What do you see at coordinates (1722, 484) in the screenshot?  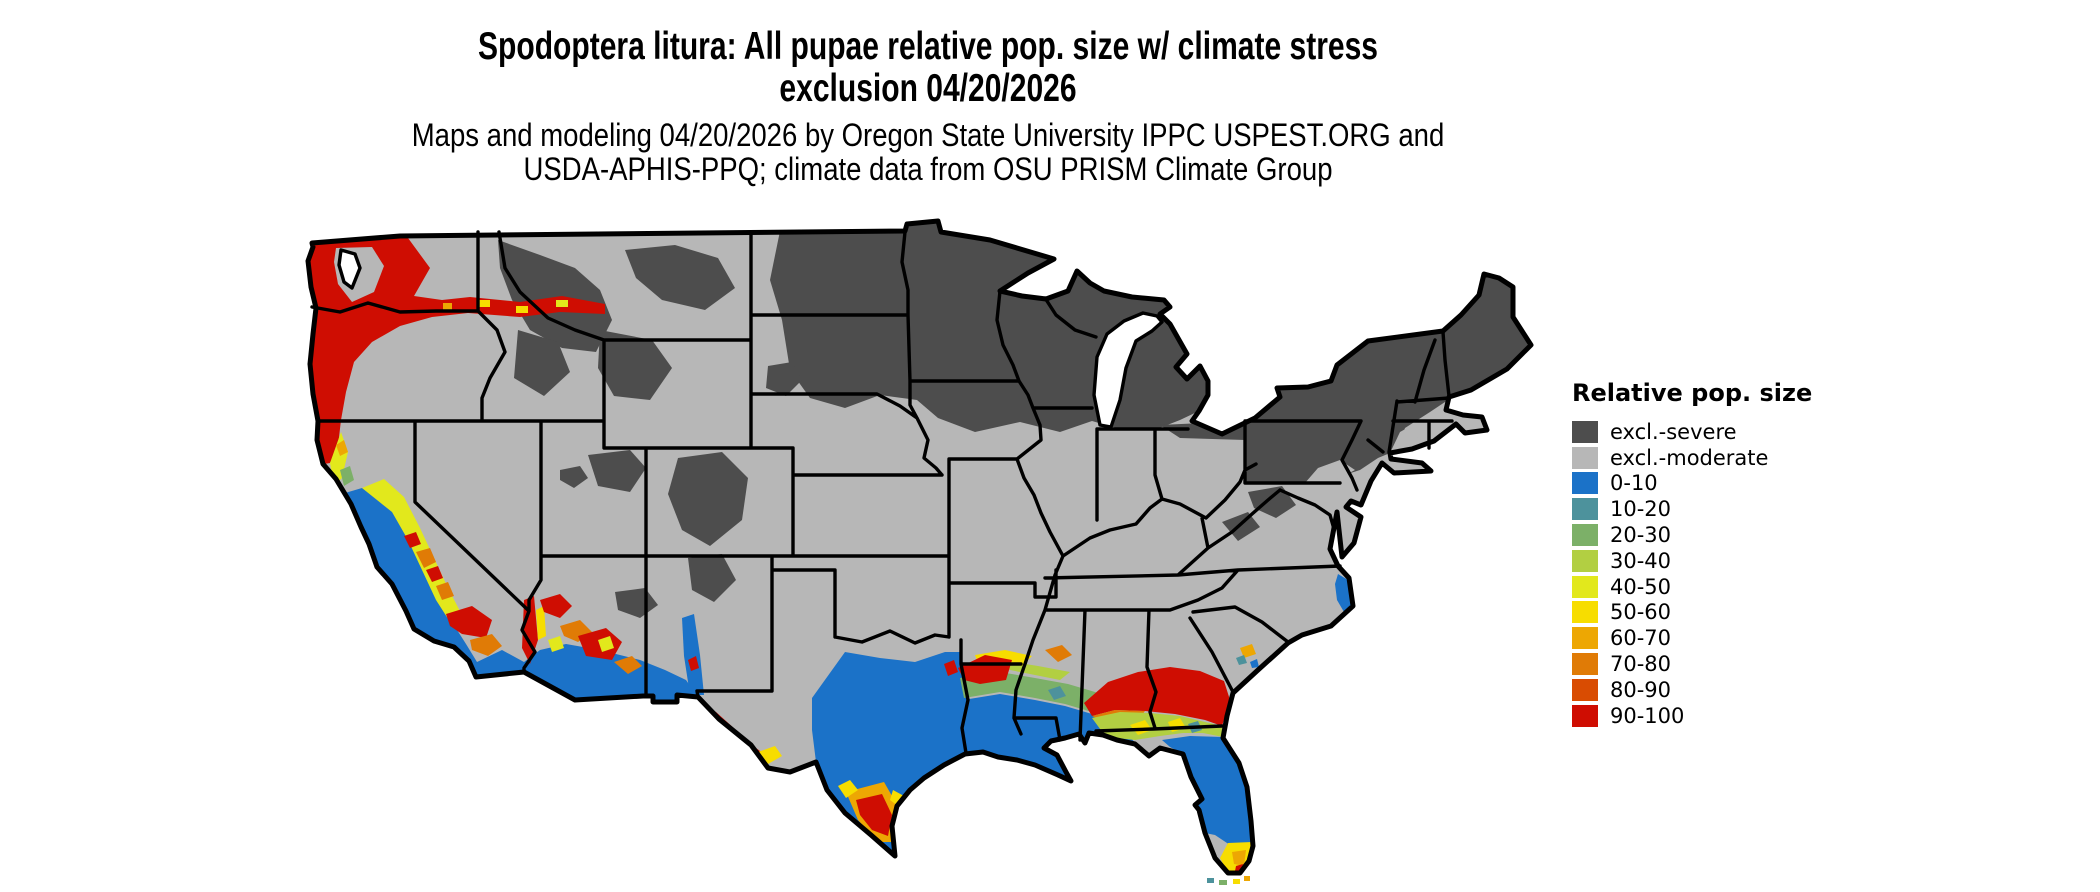 I see `legend-item: 0-10` at bounding box center [1722, 484].